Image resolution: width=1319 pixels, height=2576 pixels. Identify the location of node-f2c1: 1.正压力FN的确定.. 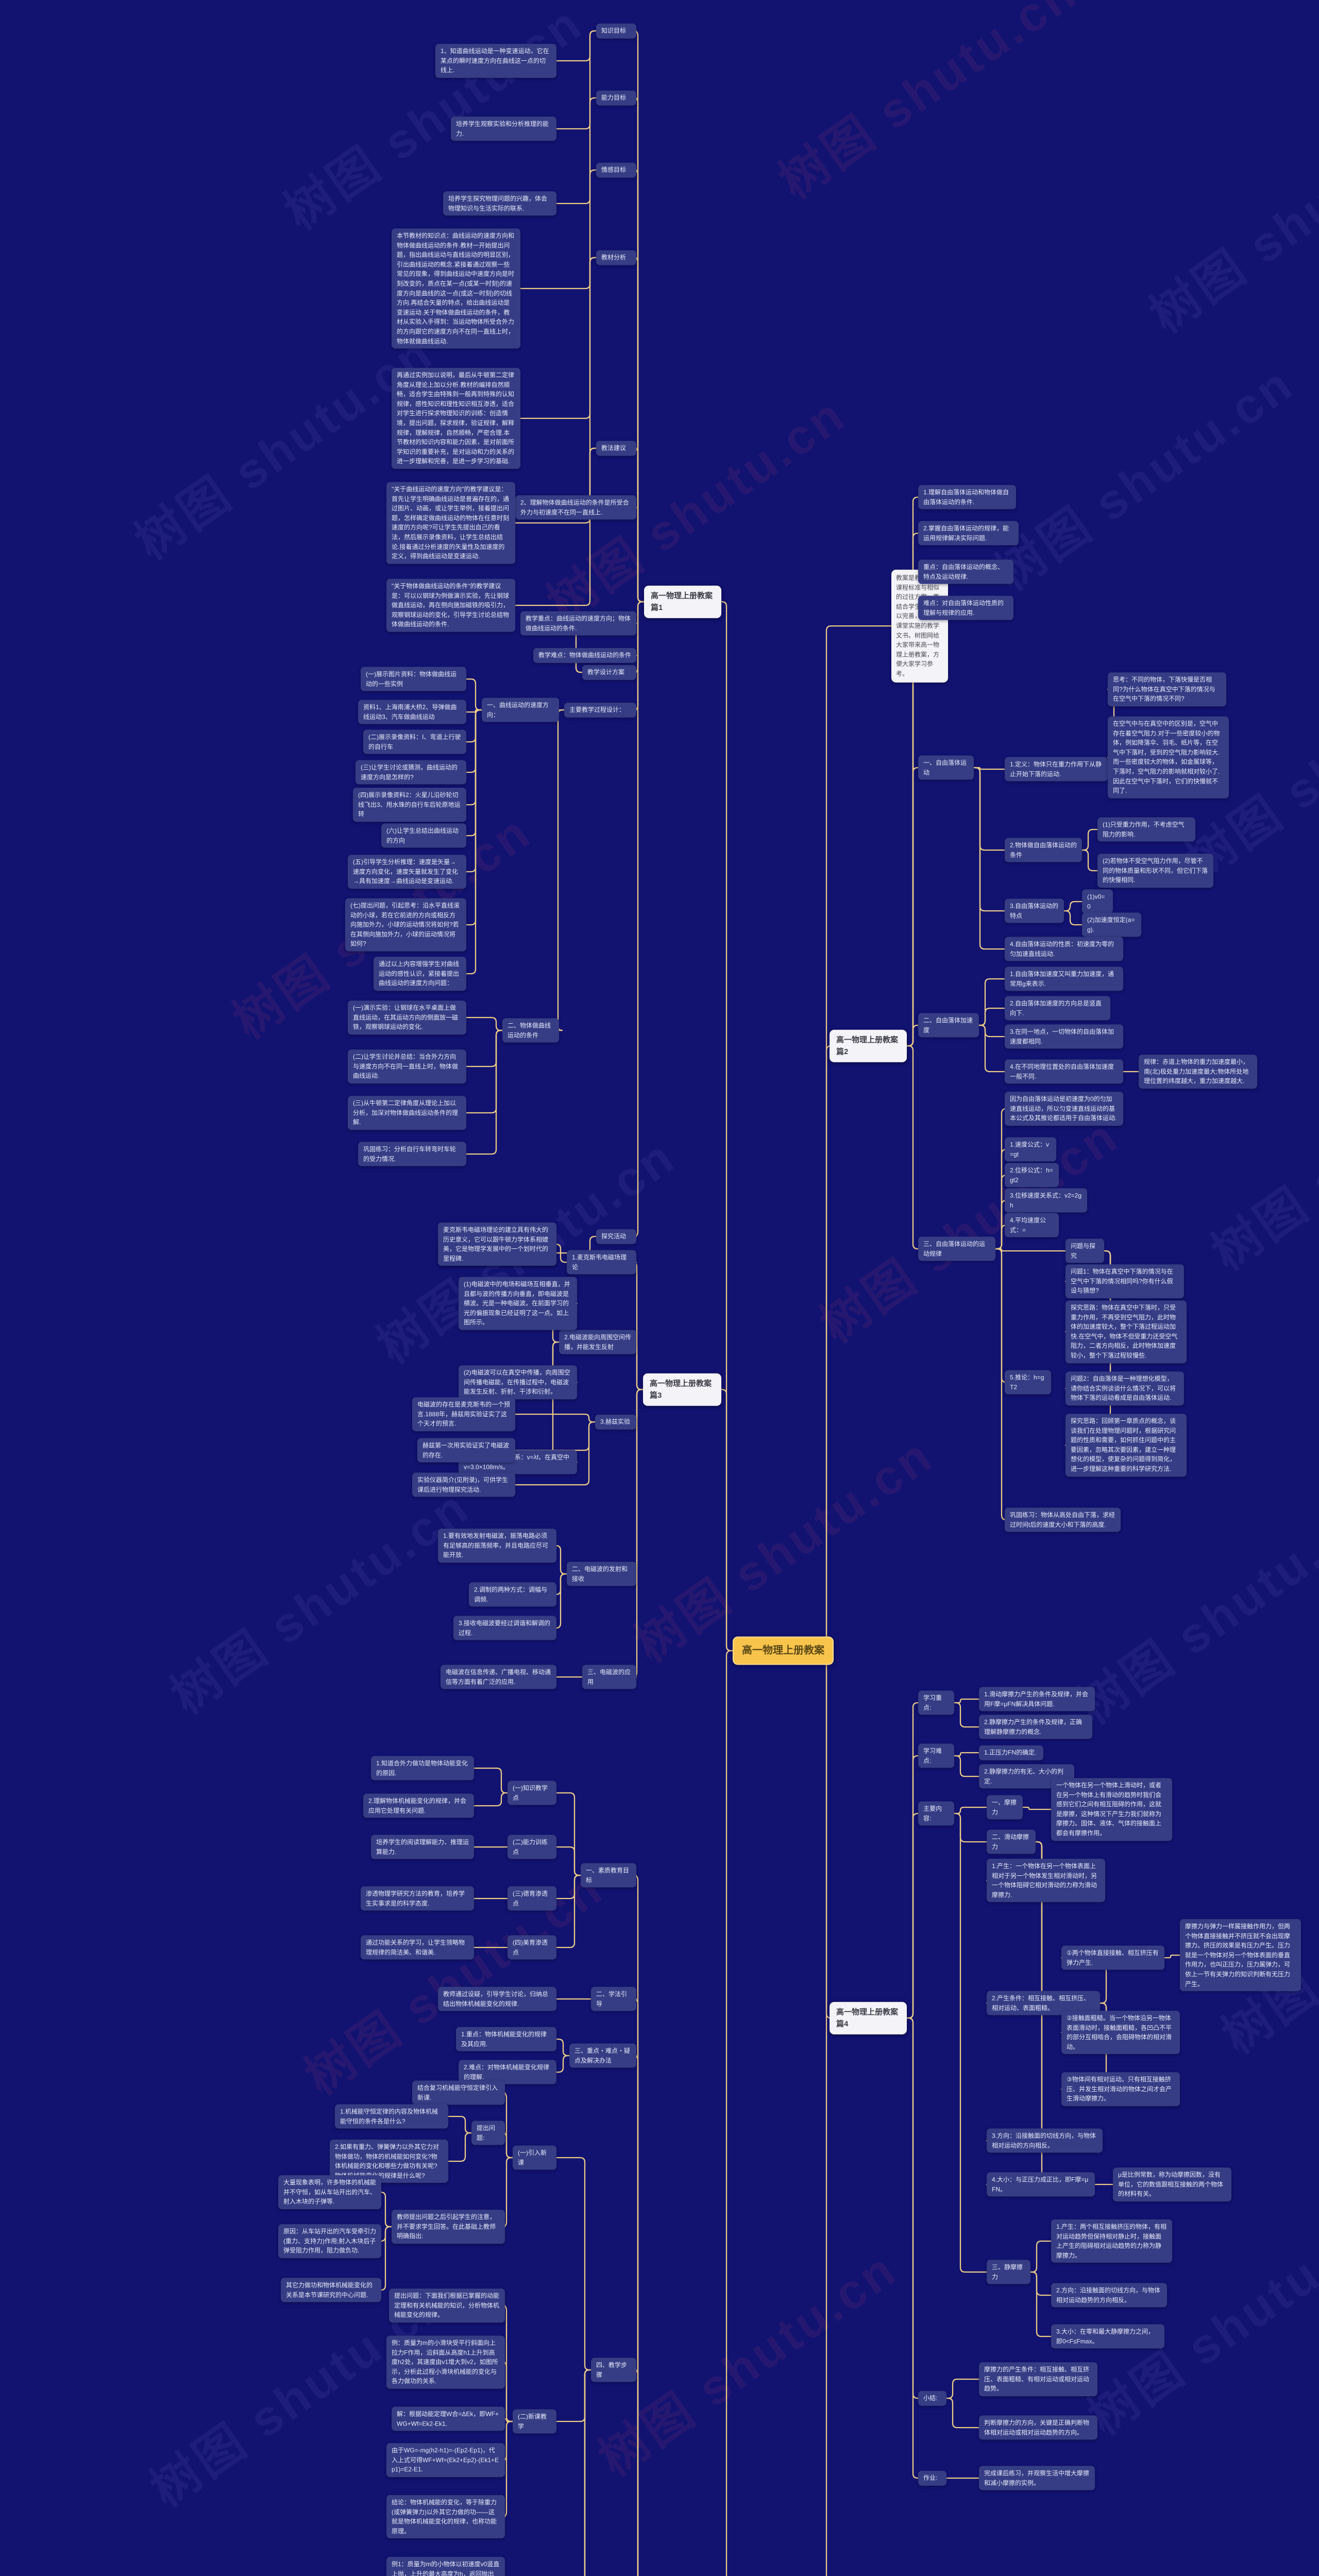
(1011, 1752).